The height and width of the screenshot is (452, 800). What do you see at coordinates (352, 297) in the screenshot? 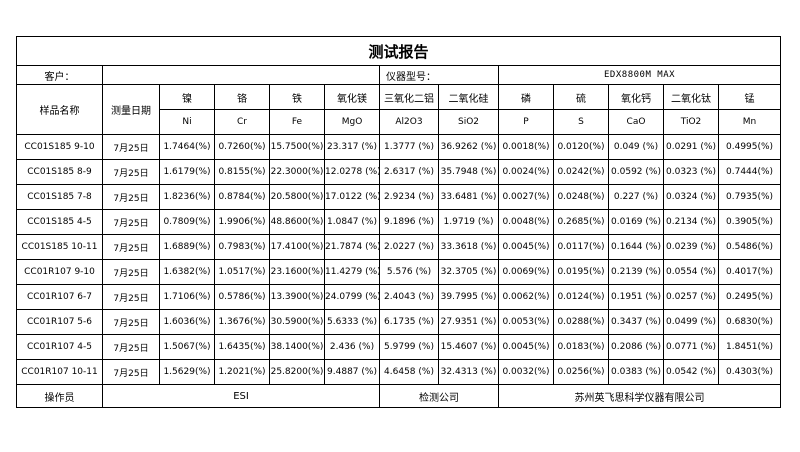
I see `value-cell: 24.0799 (%)` at bounding box center [352, 297].